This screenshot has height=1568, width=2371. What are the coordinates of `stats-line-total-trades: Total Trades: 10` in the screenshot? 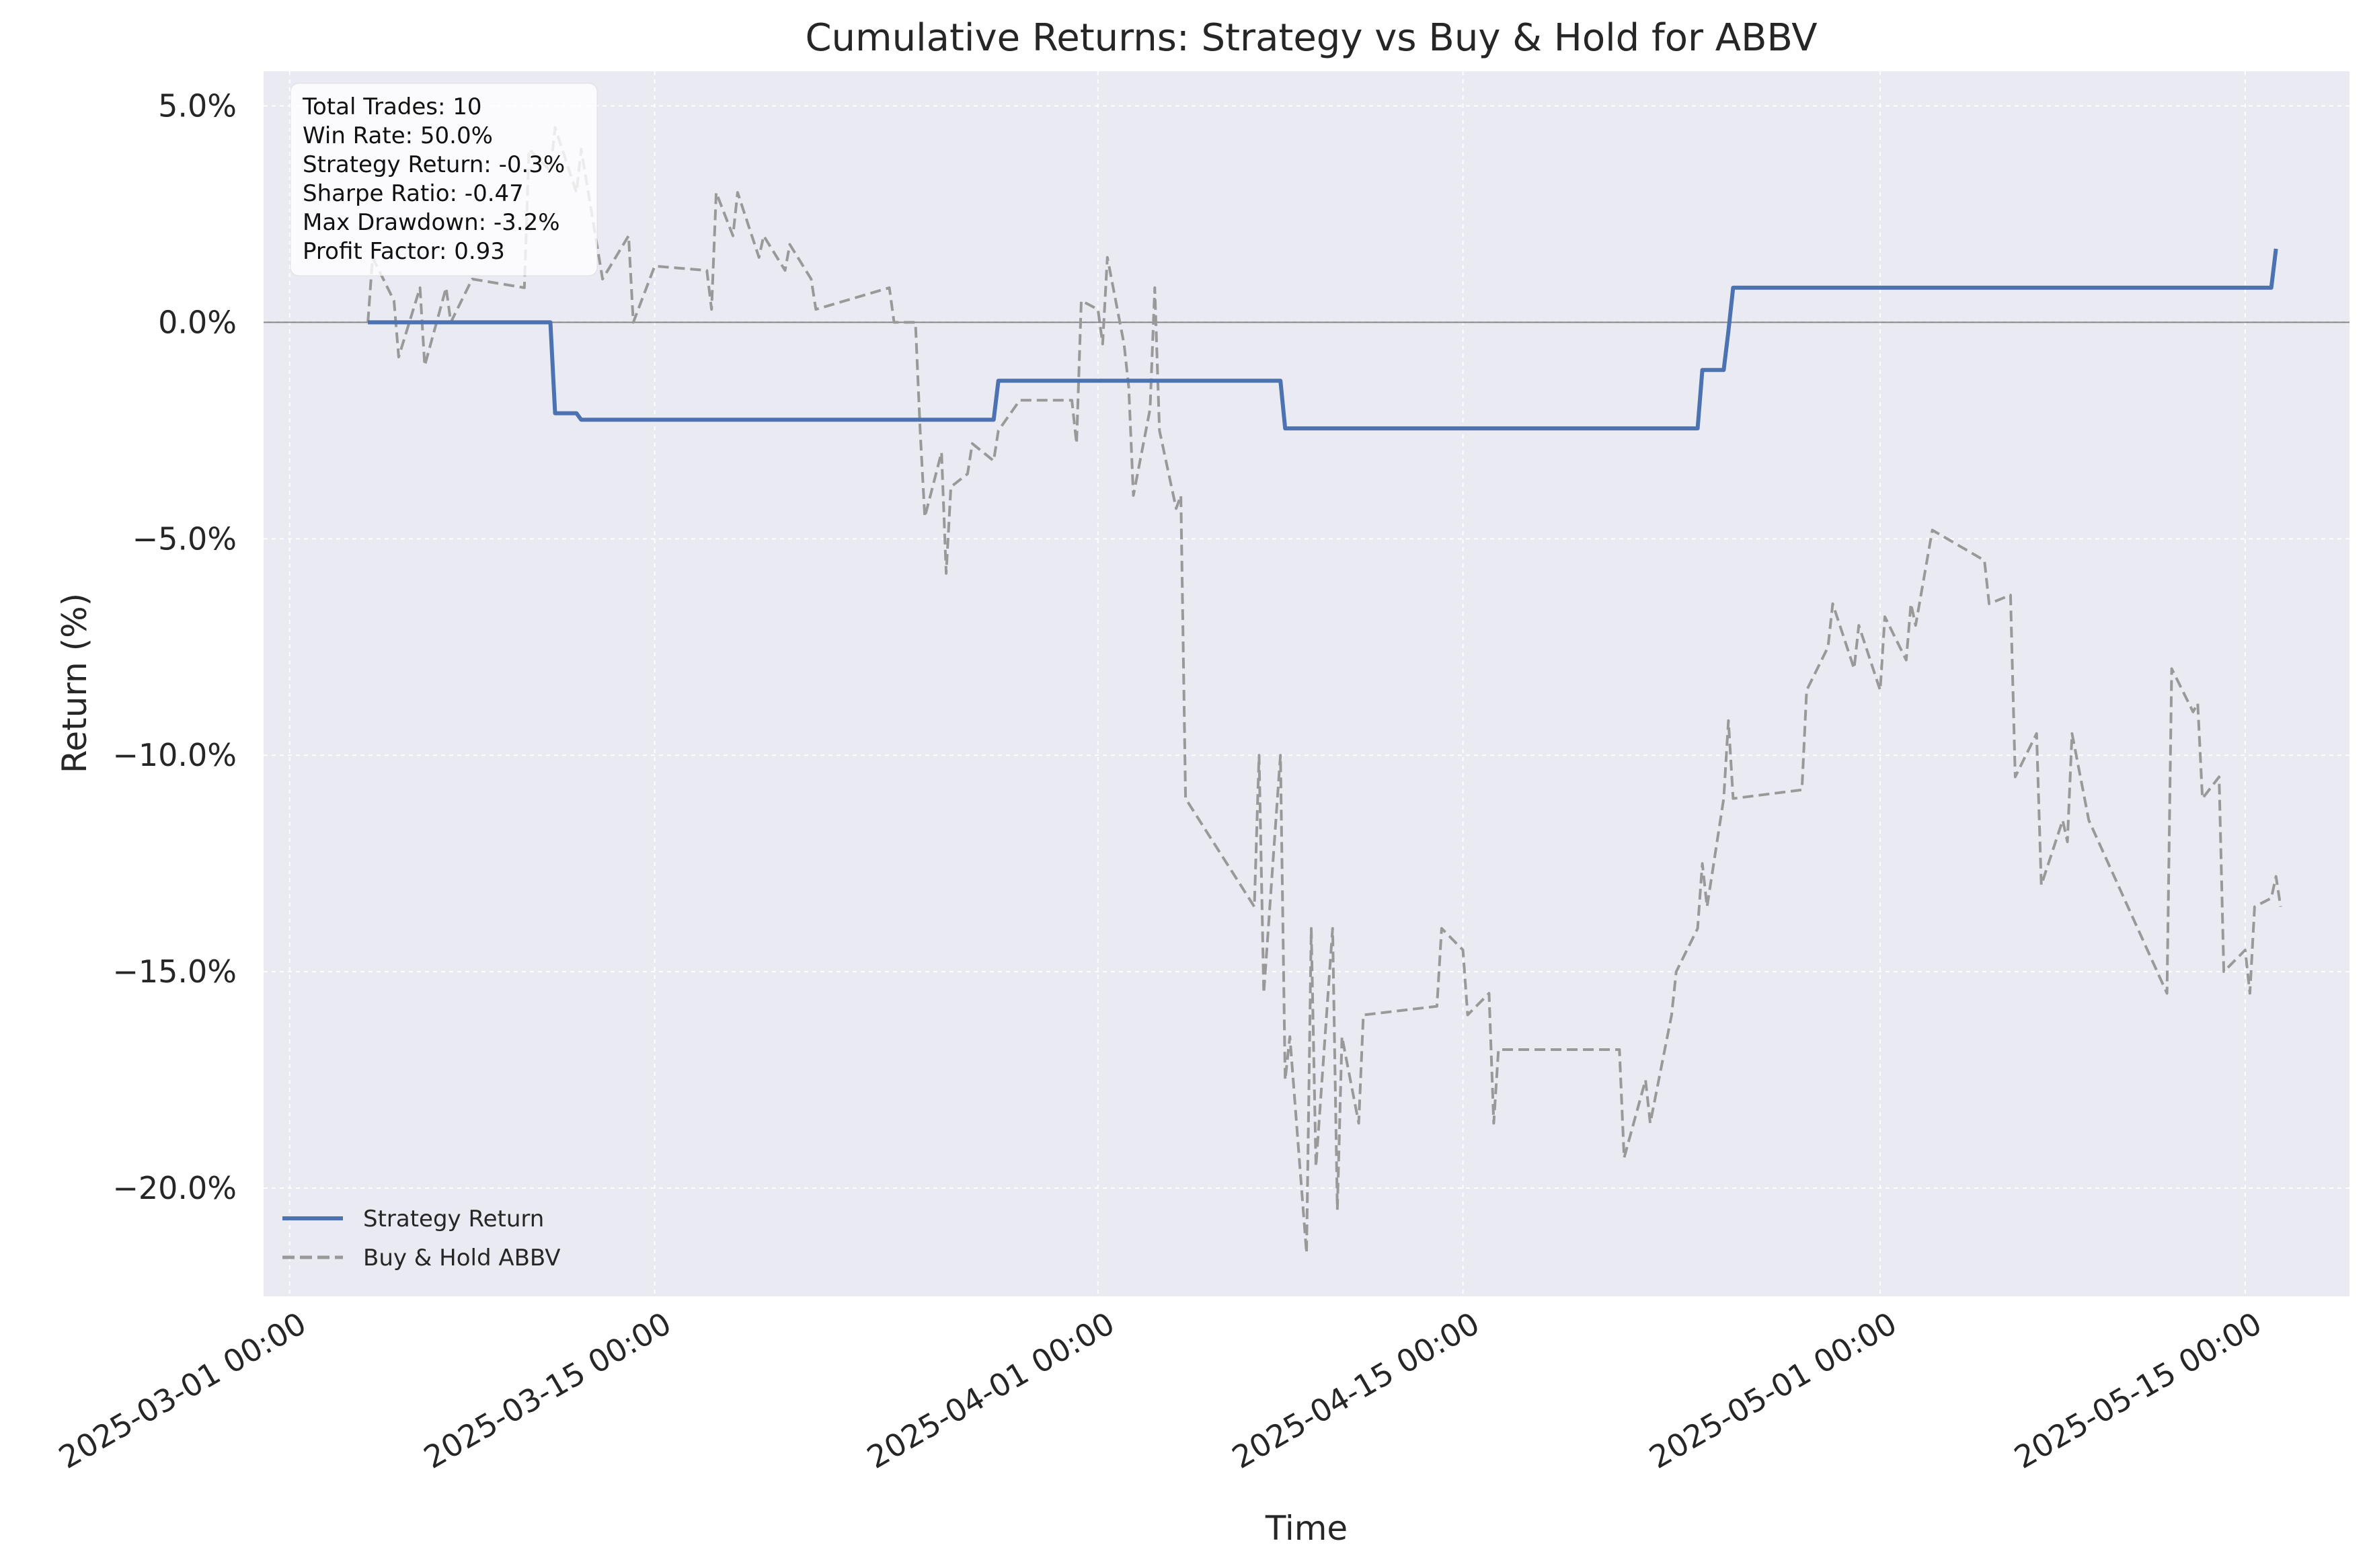 It's located at (392, 106).